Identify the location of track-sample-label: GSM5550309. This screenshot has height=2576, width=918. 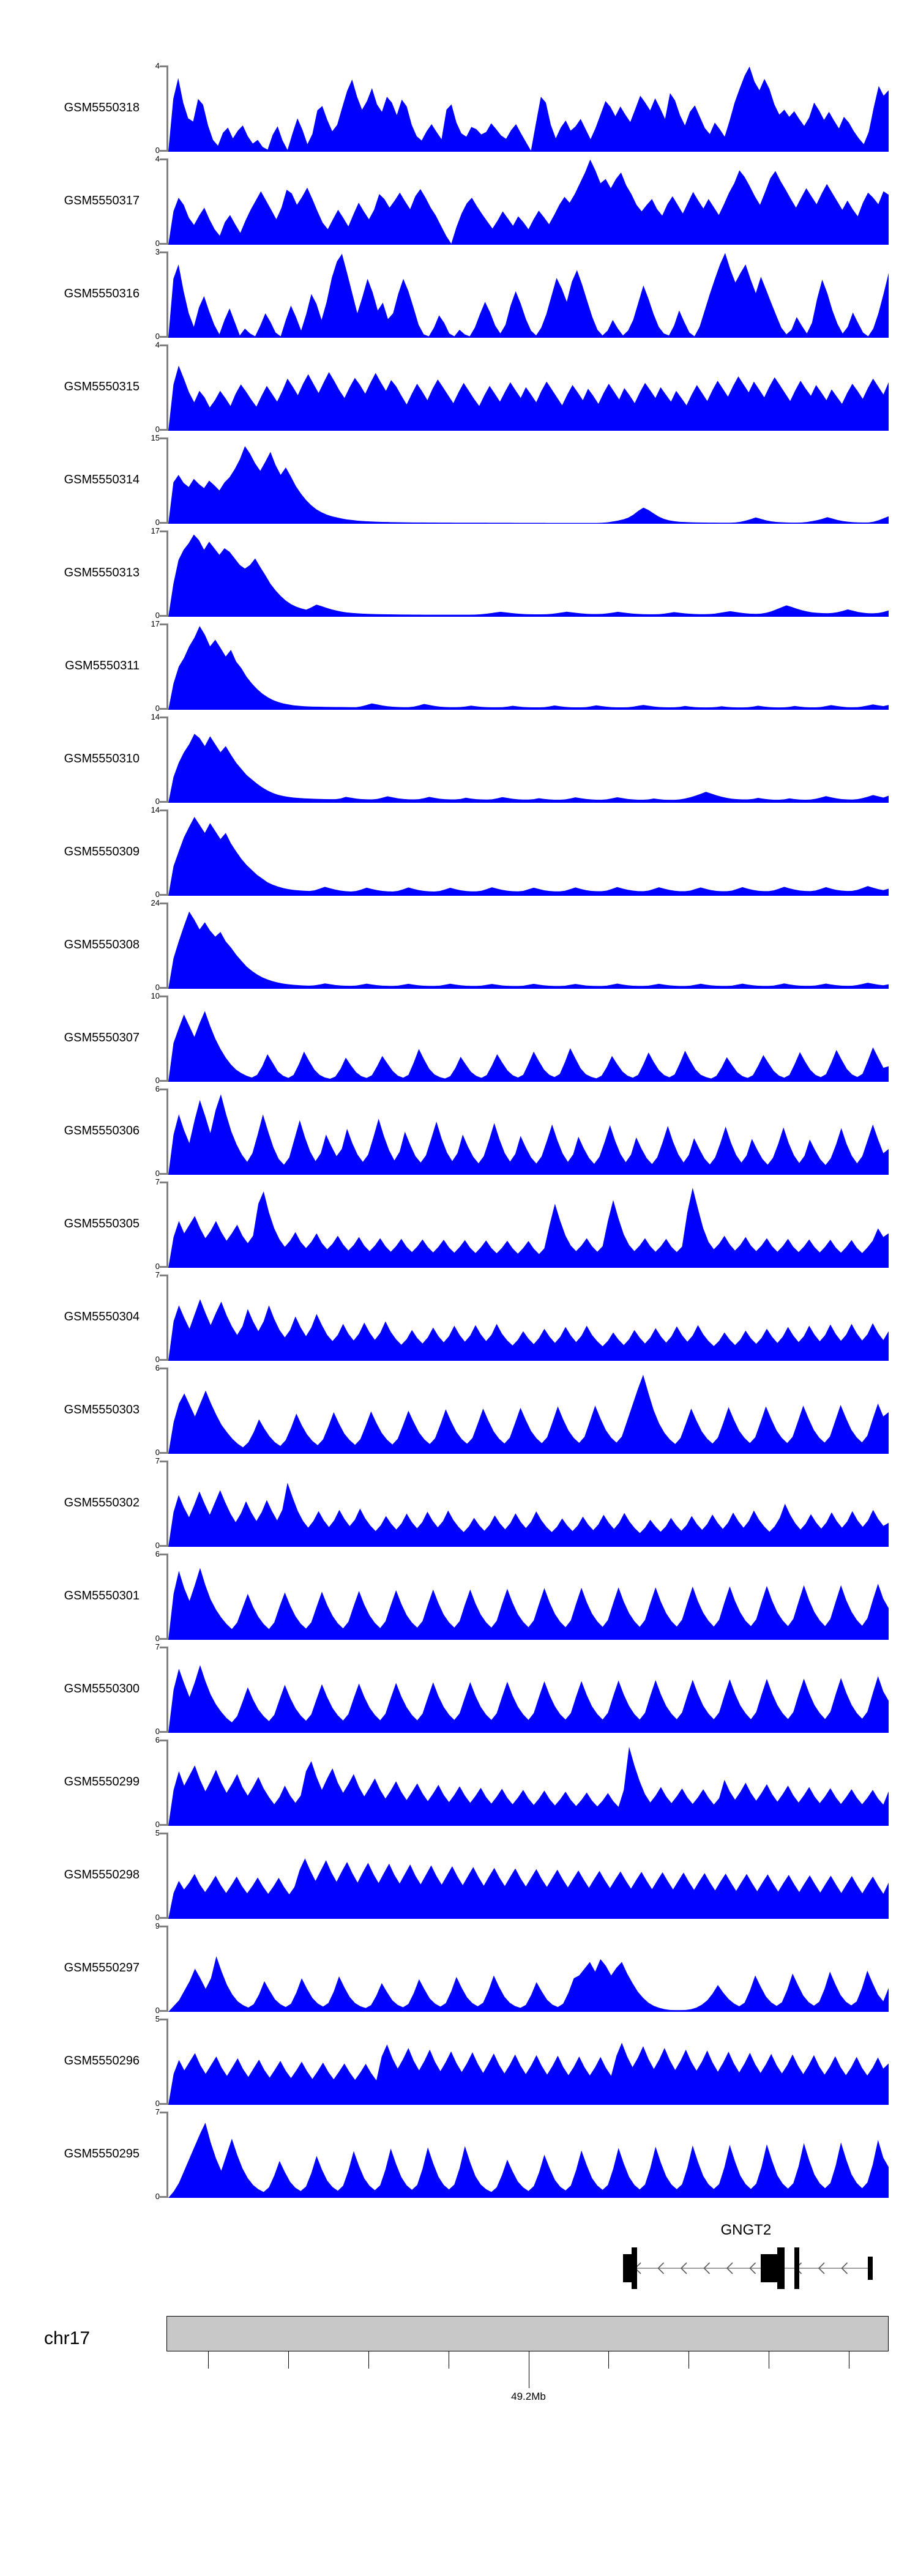
(102, 851).